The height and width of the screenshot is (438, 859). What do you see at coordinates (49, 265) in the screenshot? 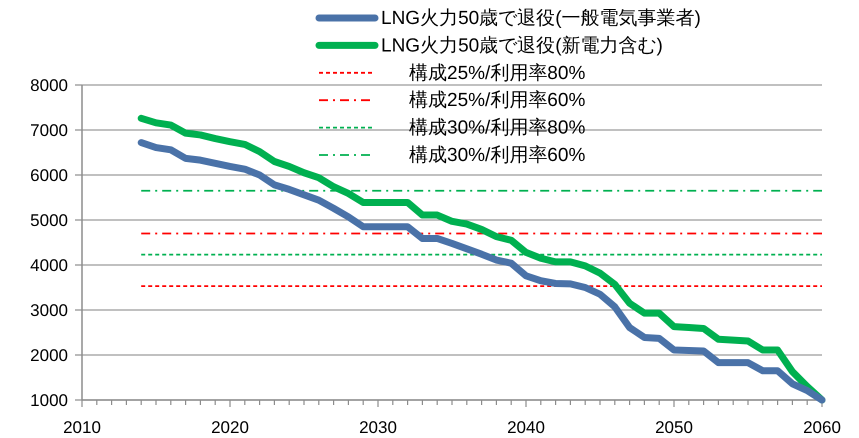
I see `y-tick-label: 4000` at bounding box center [49, 265].